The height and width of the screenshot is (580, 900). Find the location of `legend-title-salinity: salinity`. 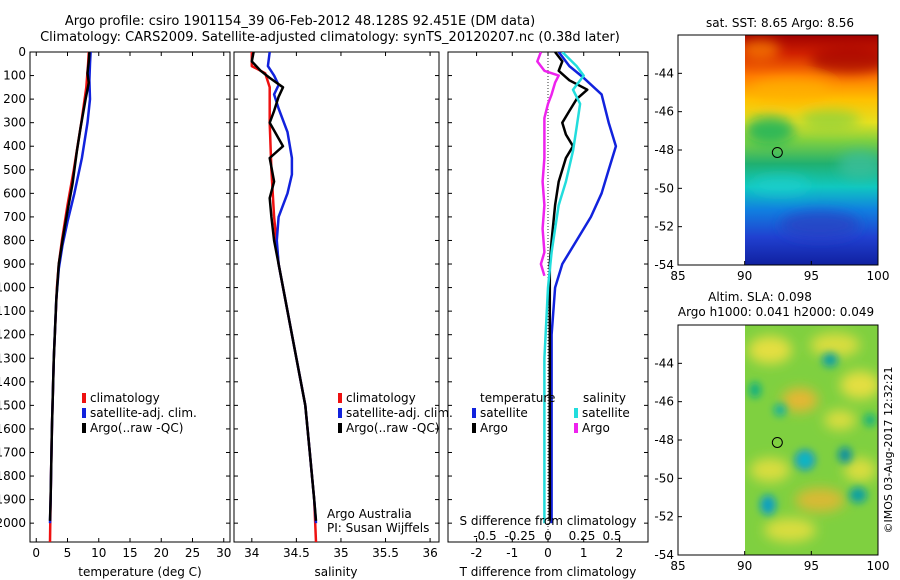

legend-title-salinity: salinity is located at coordinates (604, 398).